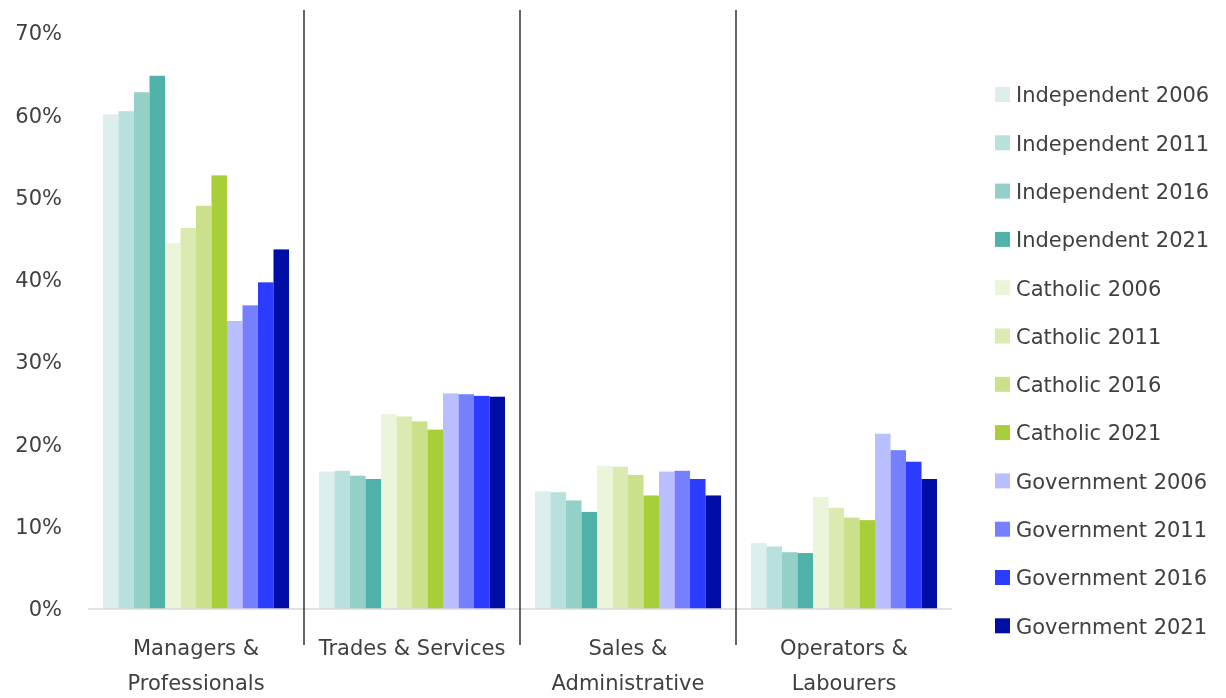 The image size is (1226, 698). Describe the element at coordinates (1113, 143) in the screenshot. I see `legend-label: Independent 2011` at that location.